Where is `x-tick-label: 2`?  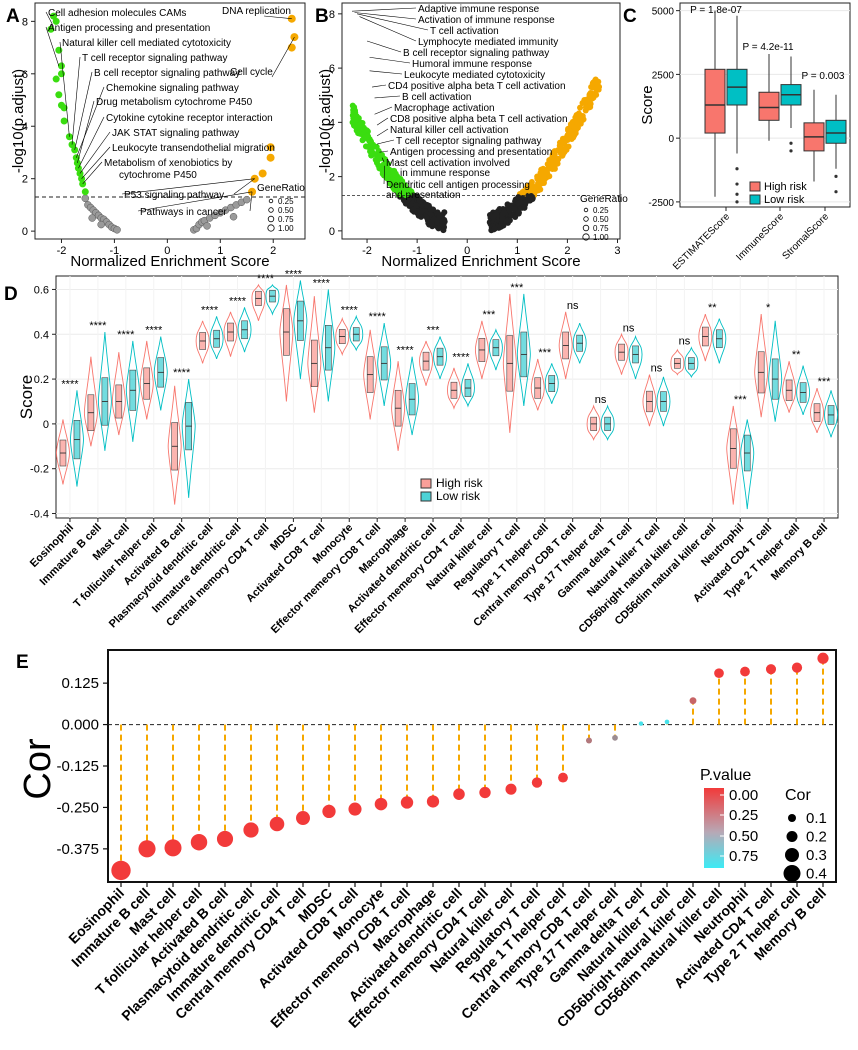 x-tick-label: 2 is located at coordinates (273, 251).